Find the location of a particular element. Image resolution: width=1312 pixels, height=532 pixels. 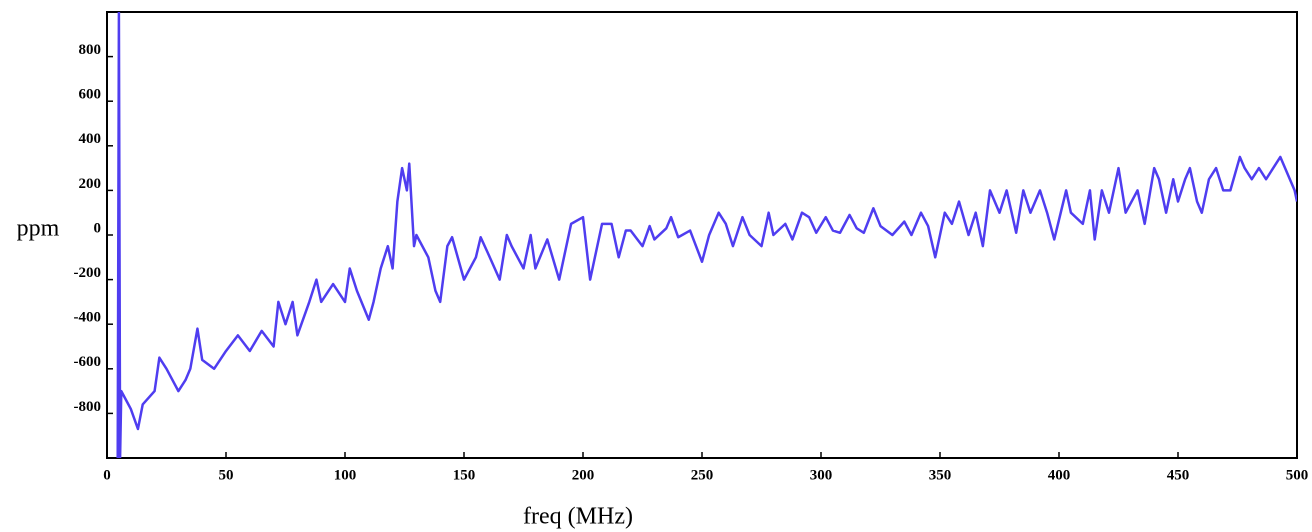

x-tick-label: 250 is located at coordinates (702, 475).